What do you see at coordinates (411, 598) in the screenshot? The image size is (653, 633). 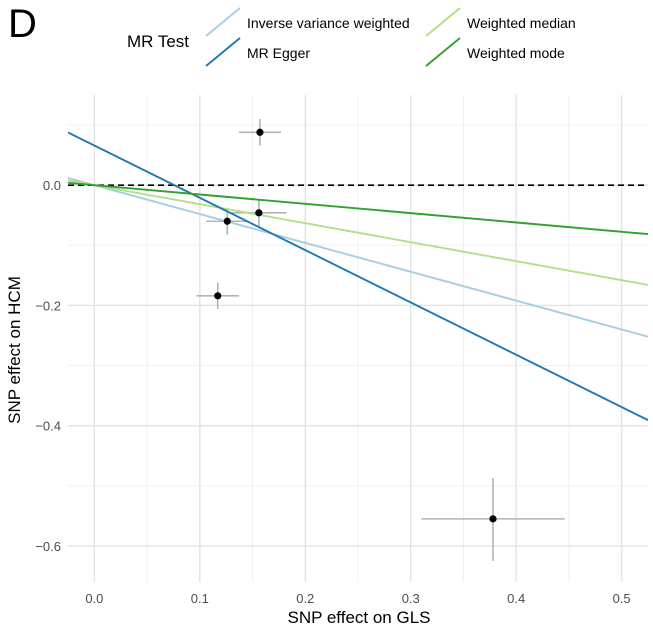 I see `x-tick-label: 0.3` at bounding box center [411, 598].